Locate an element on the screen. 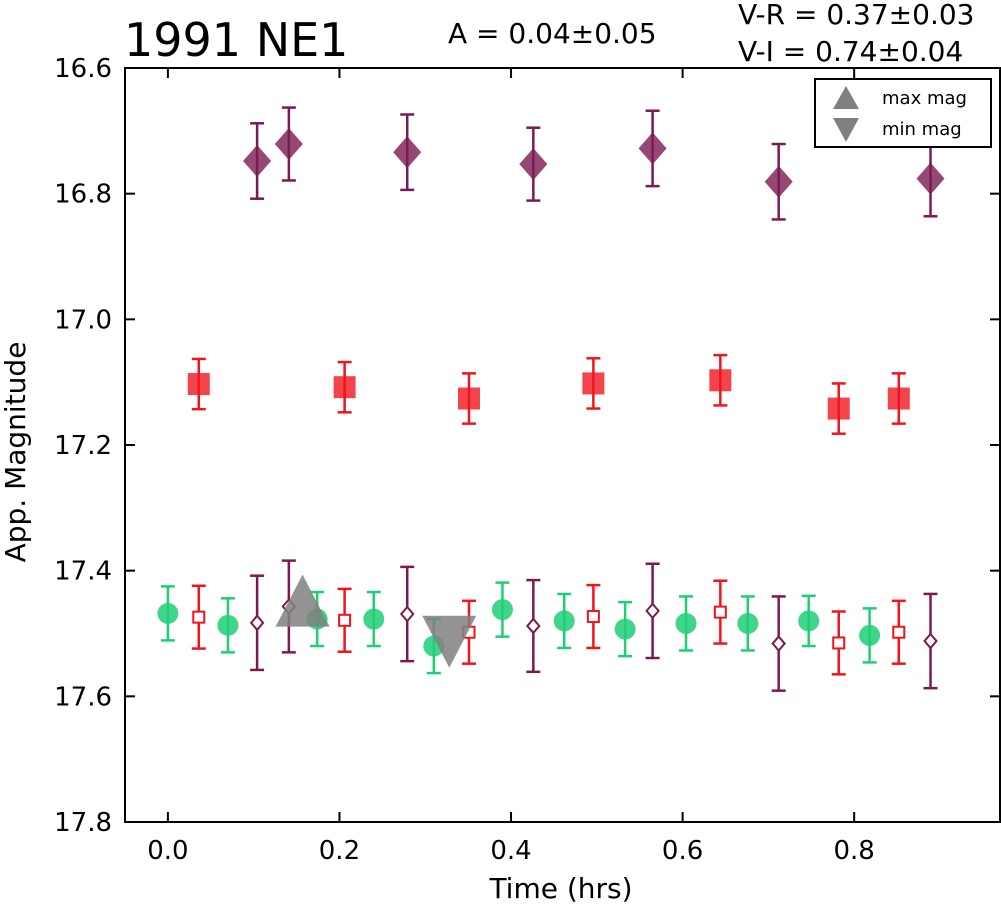 The width and height of the screenshot is (1001, 909). data-point-s0-p5 is located at coordinates (778, 181).